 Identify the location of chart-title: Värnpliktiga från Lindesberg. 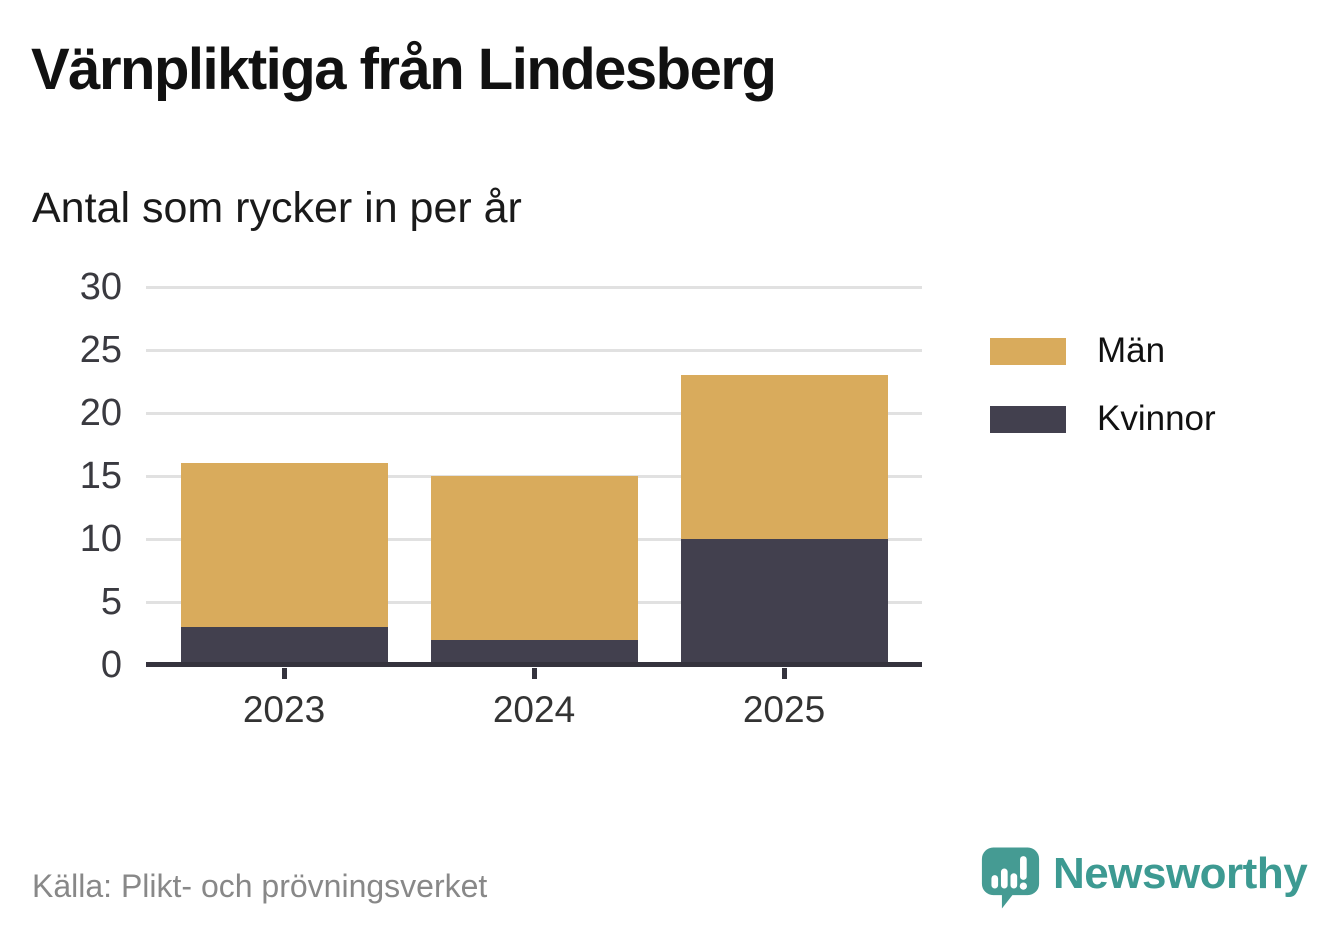
(404, 69).